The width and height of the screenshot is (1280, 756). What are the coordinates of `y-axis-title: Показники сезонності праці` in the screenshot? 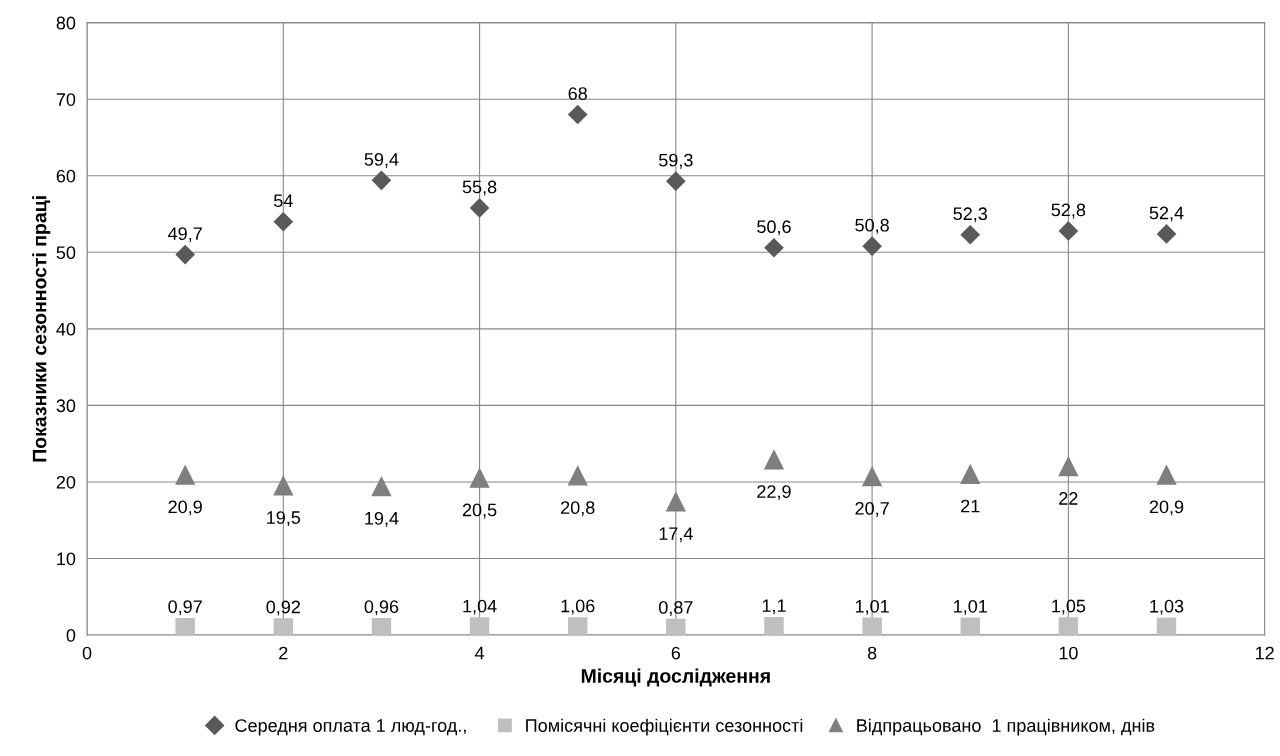 It's located at (41, 329).